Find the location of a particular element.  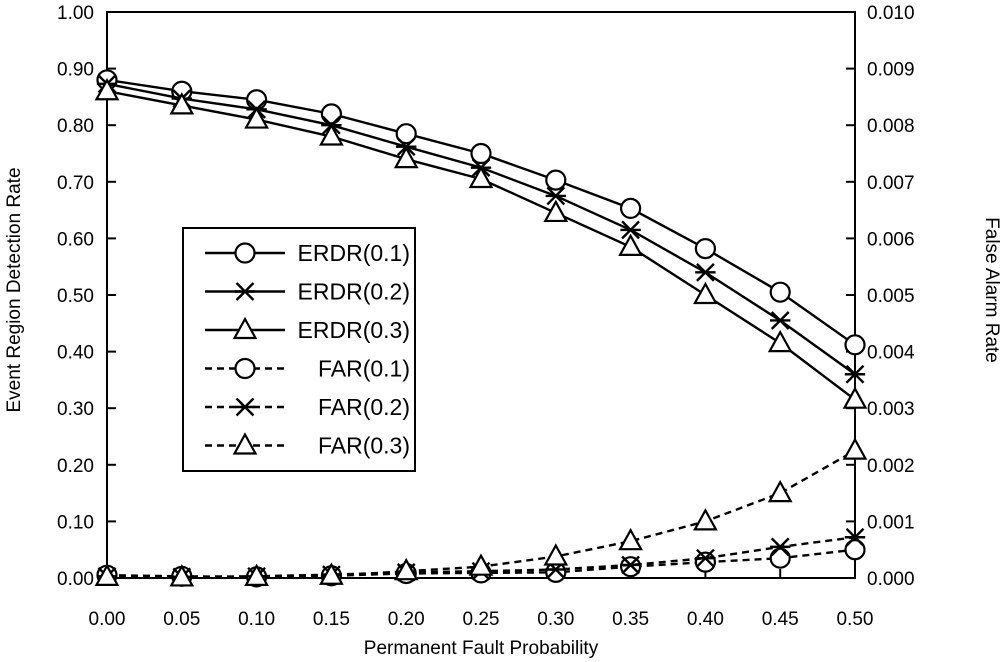

y2-tick-label: 0.008 is located at coordinates (891, 126).